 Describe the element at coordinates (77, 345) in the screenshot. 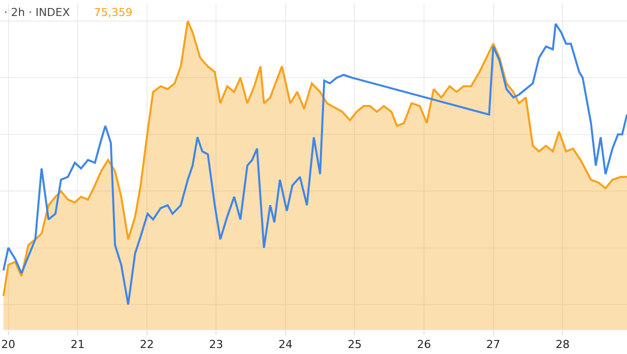

I see `x-tick-label: 21` at that location.